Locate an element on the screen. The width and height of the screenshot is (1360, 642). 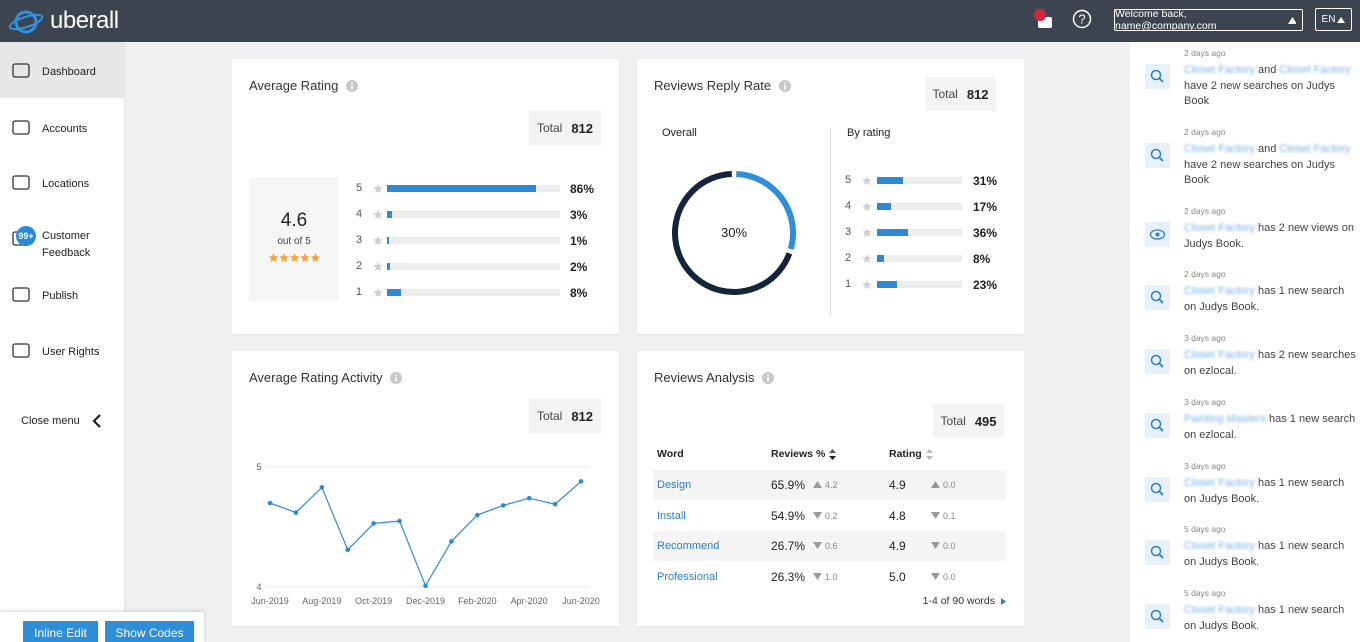
nav-item: Publish is located at coordinates (62, 294).